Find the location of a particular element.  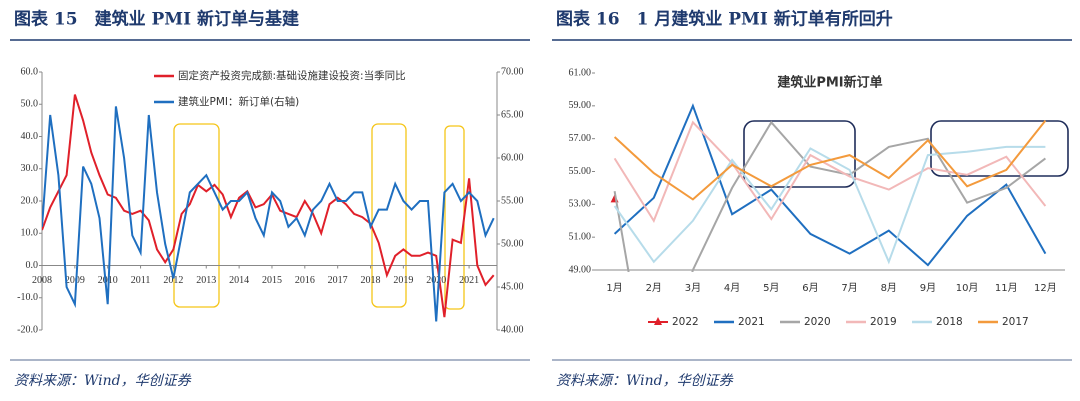

x-tick-label: 5月 is located at coordinates (771, 288).